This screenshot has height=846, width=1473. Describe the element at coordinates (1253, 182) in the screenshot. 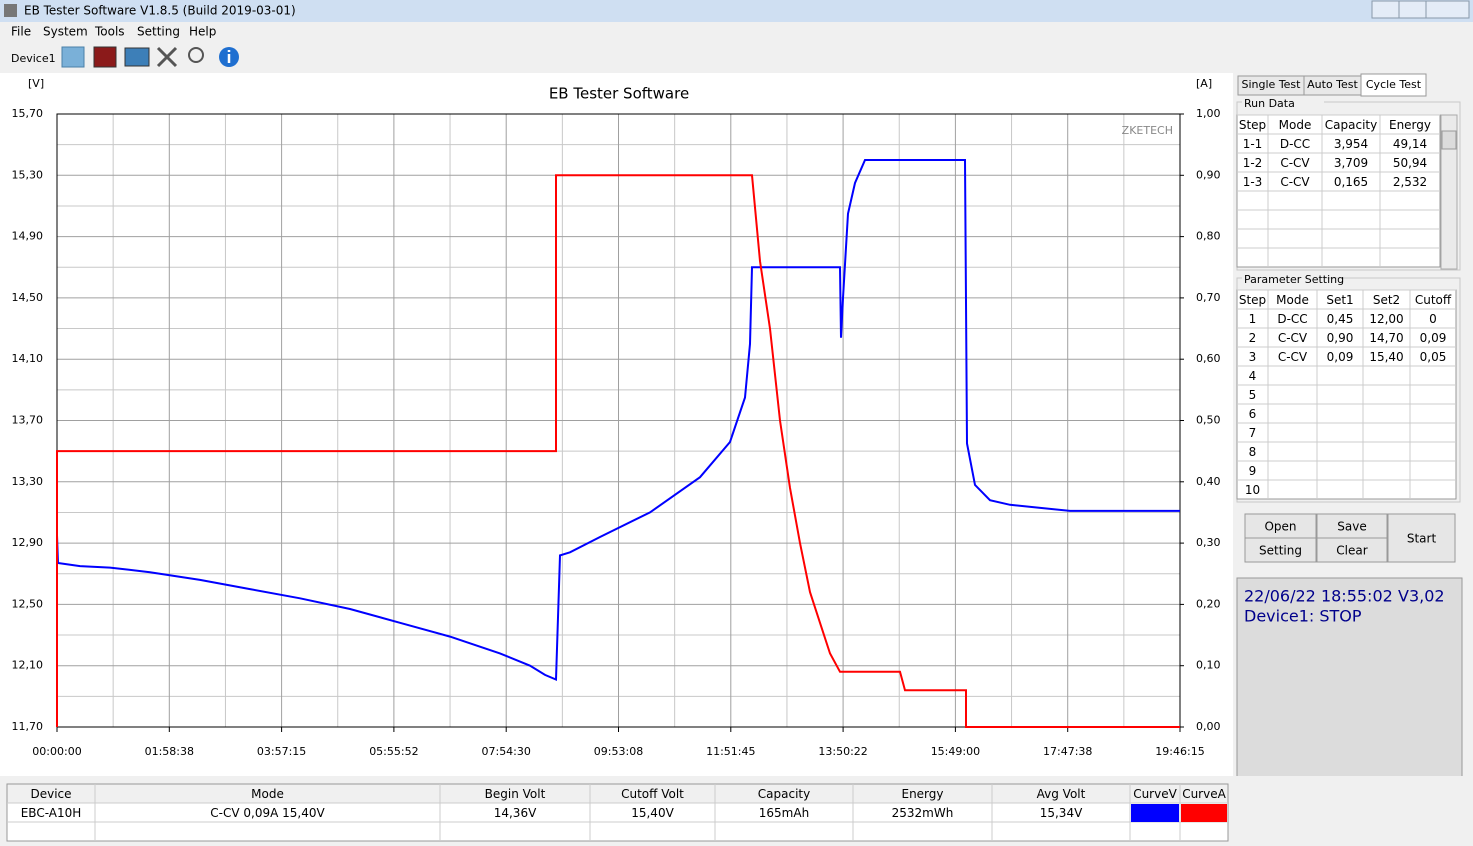

I see `table-cell: 1-3` at that location.